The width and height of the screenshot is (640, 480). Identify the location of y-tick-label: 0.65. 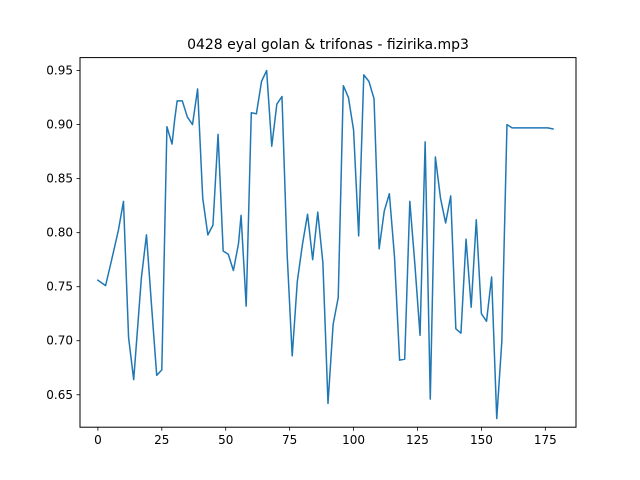
(59, 395).